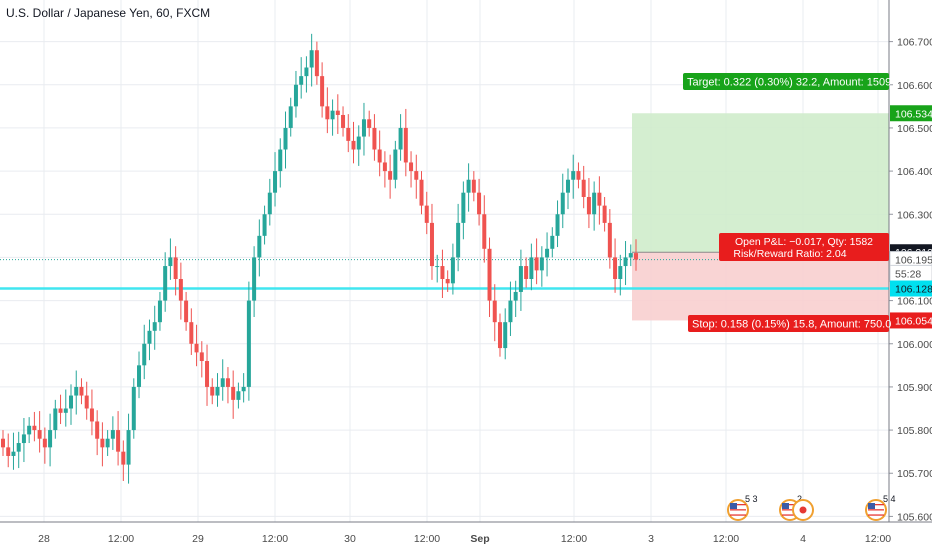  I want to click on price-lines, so click(444, 274).